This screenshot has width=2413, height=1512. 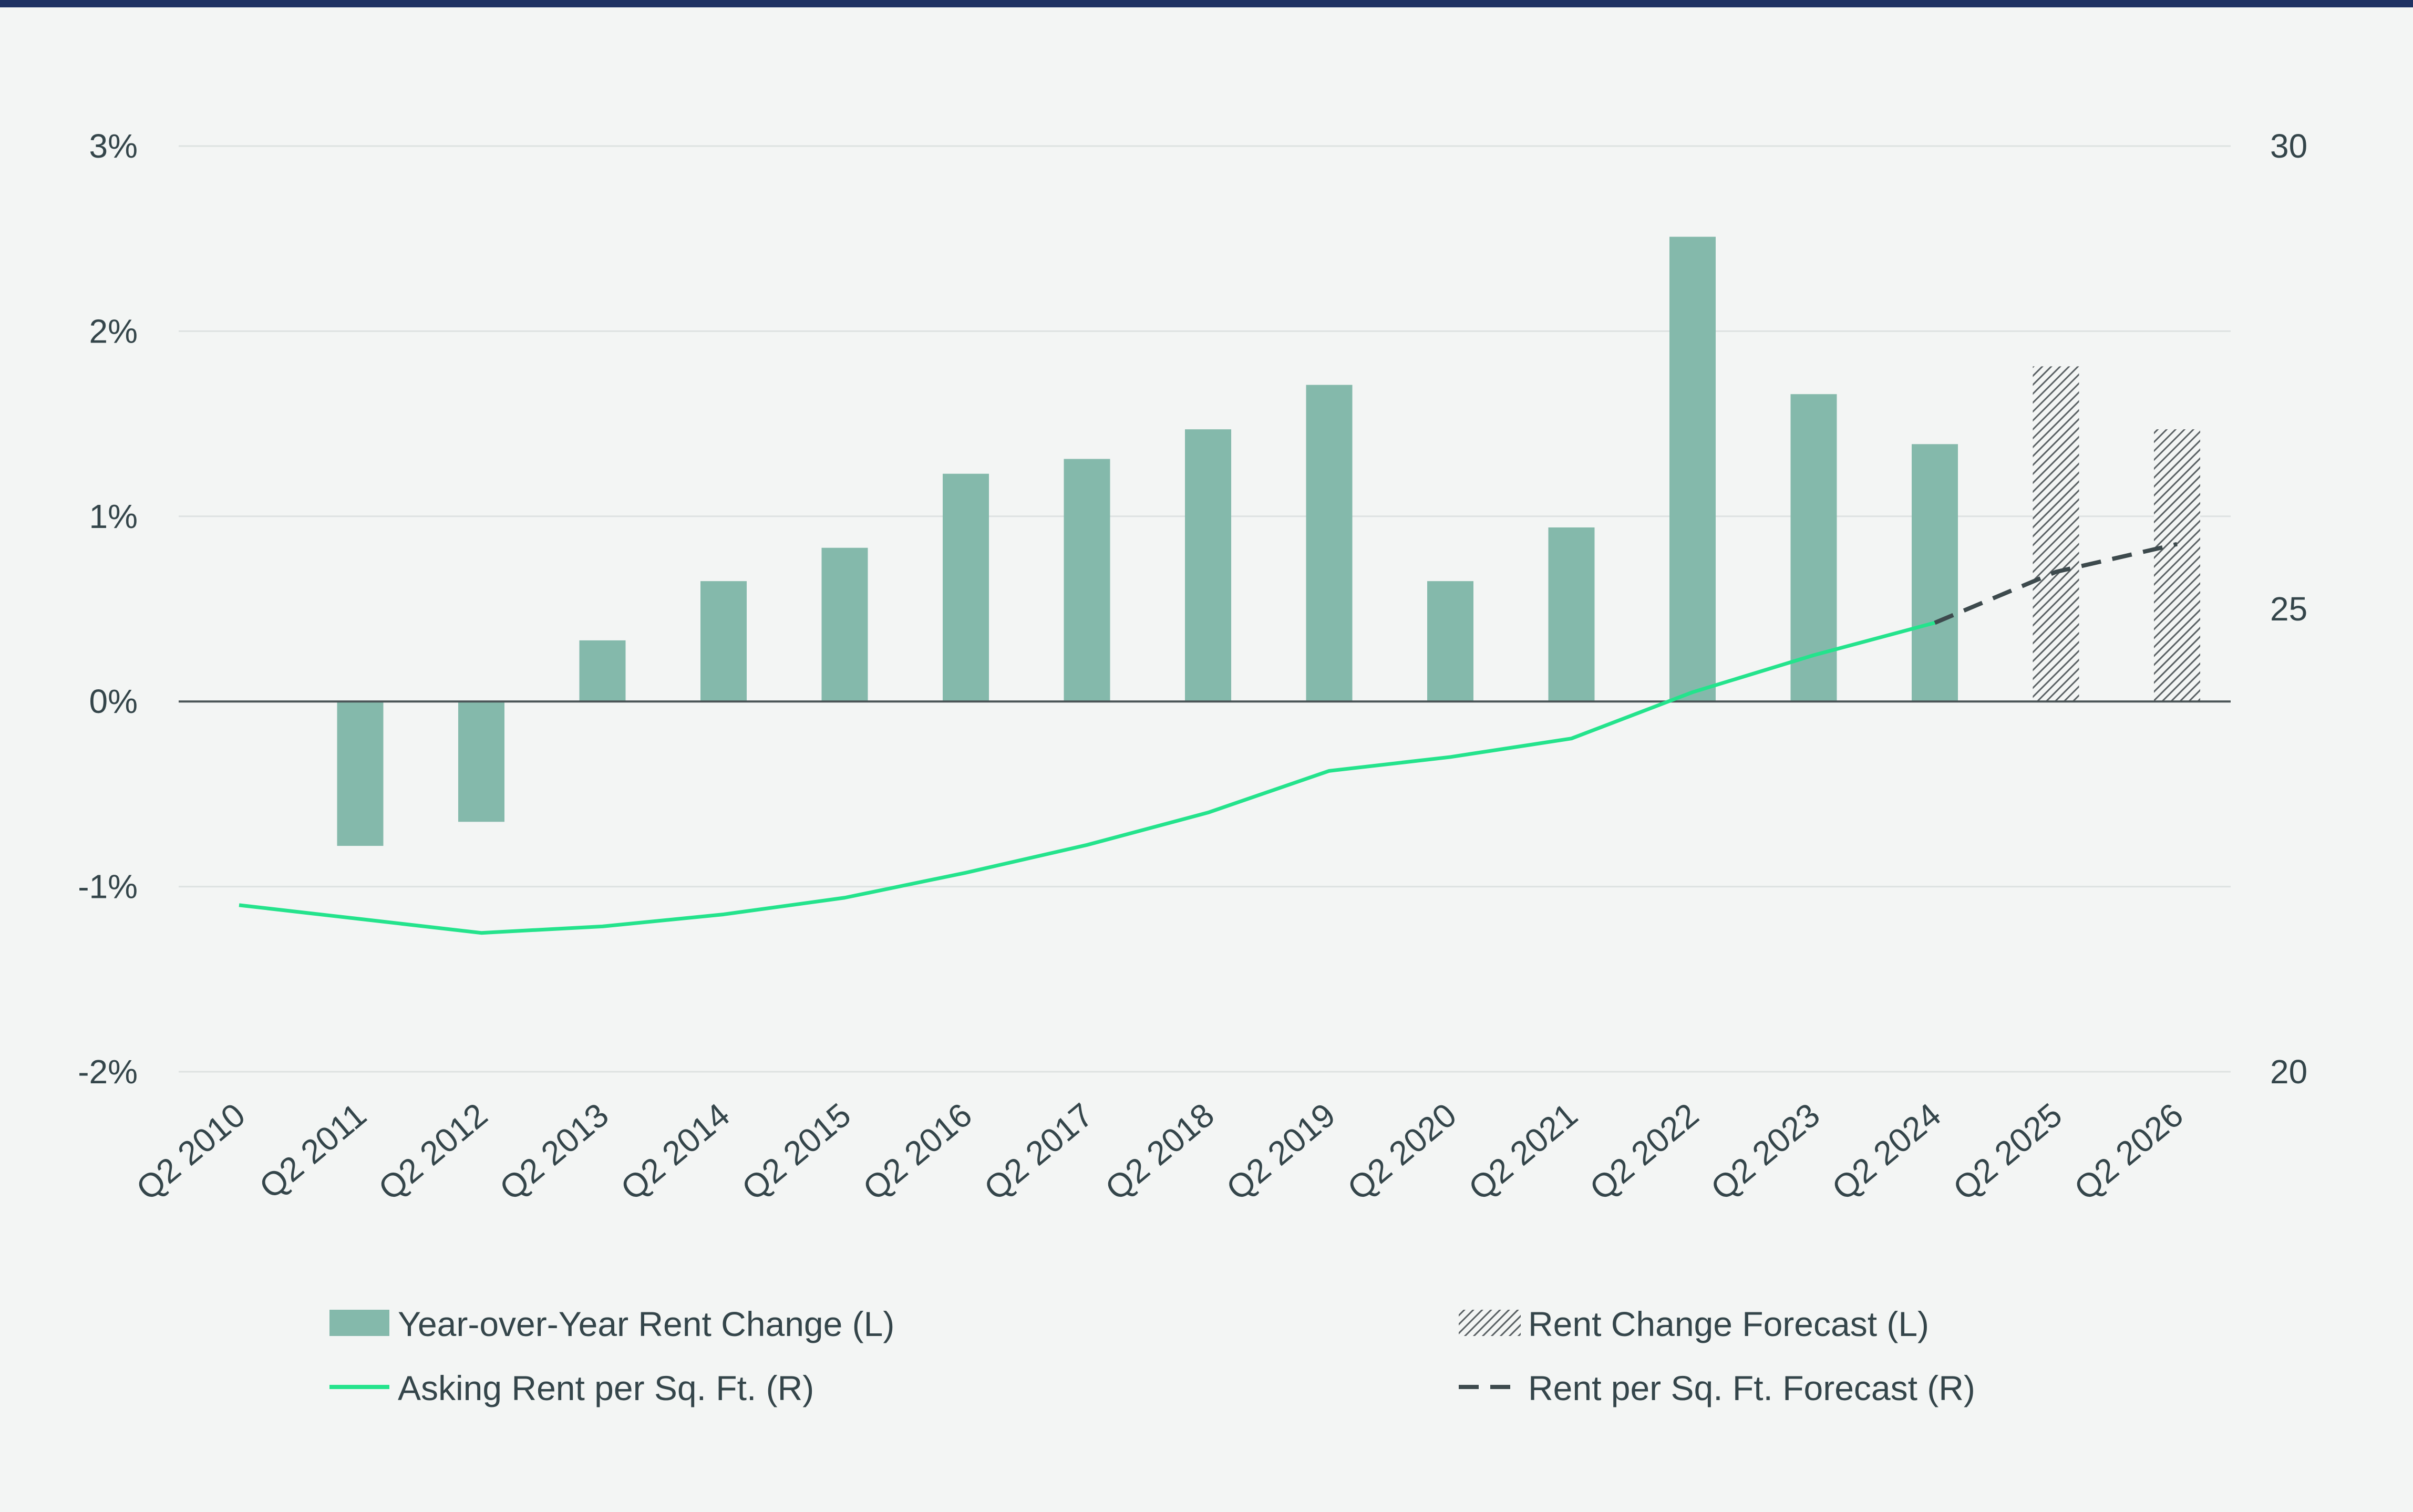 I want to click on asking-rent-line, so click(x=1087, y=778).